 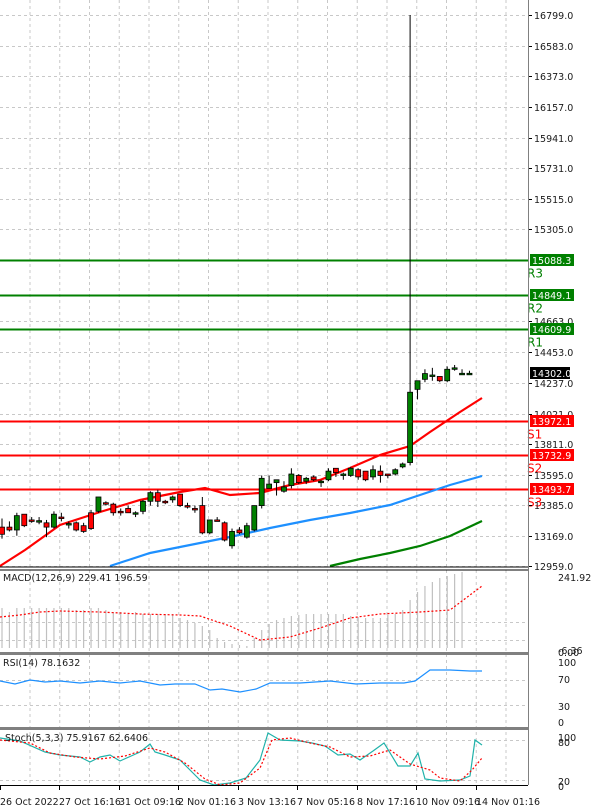 I want to click on level-label-r3: R3, so click(x=535, y=274).